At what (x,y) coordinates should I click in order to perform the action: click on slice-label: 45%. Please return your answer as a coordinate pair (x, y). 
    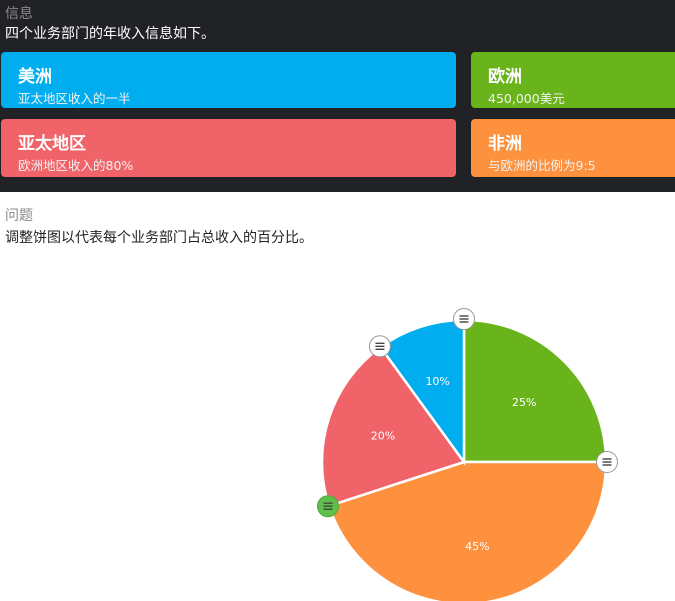
    Looking at the image, I should click on (477, 546).